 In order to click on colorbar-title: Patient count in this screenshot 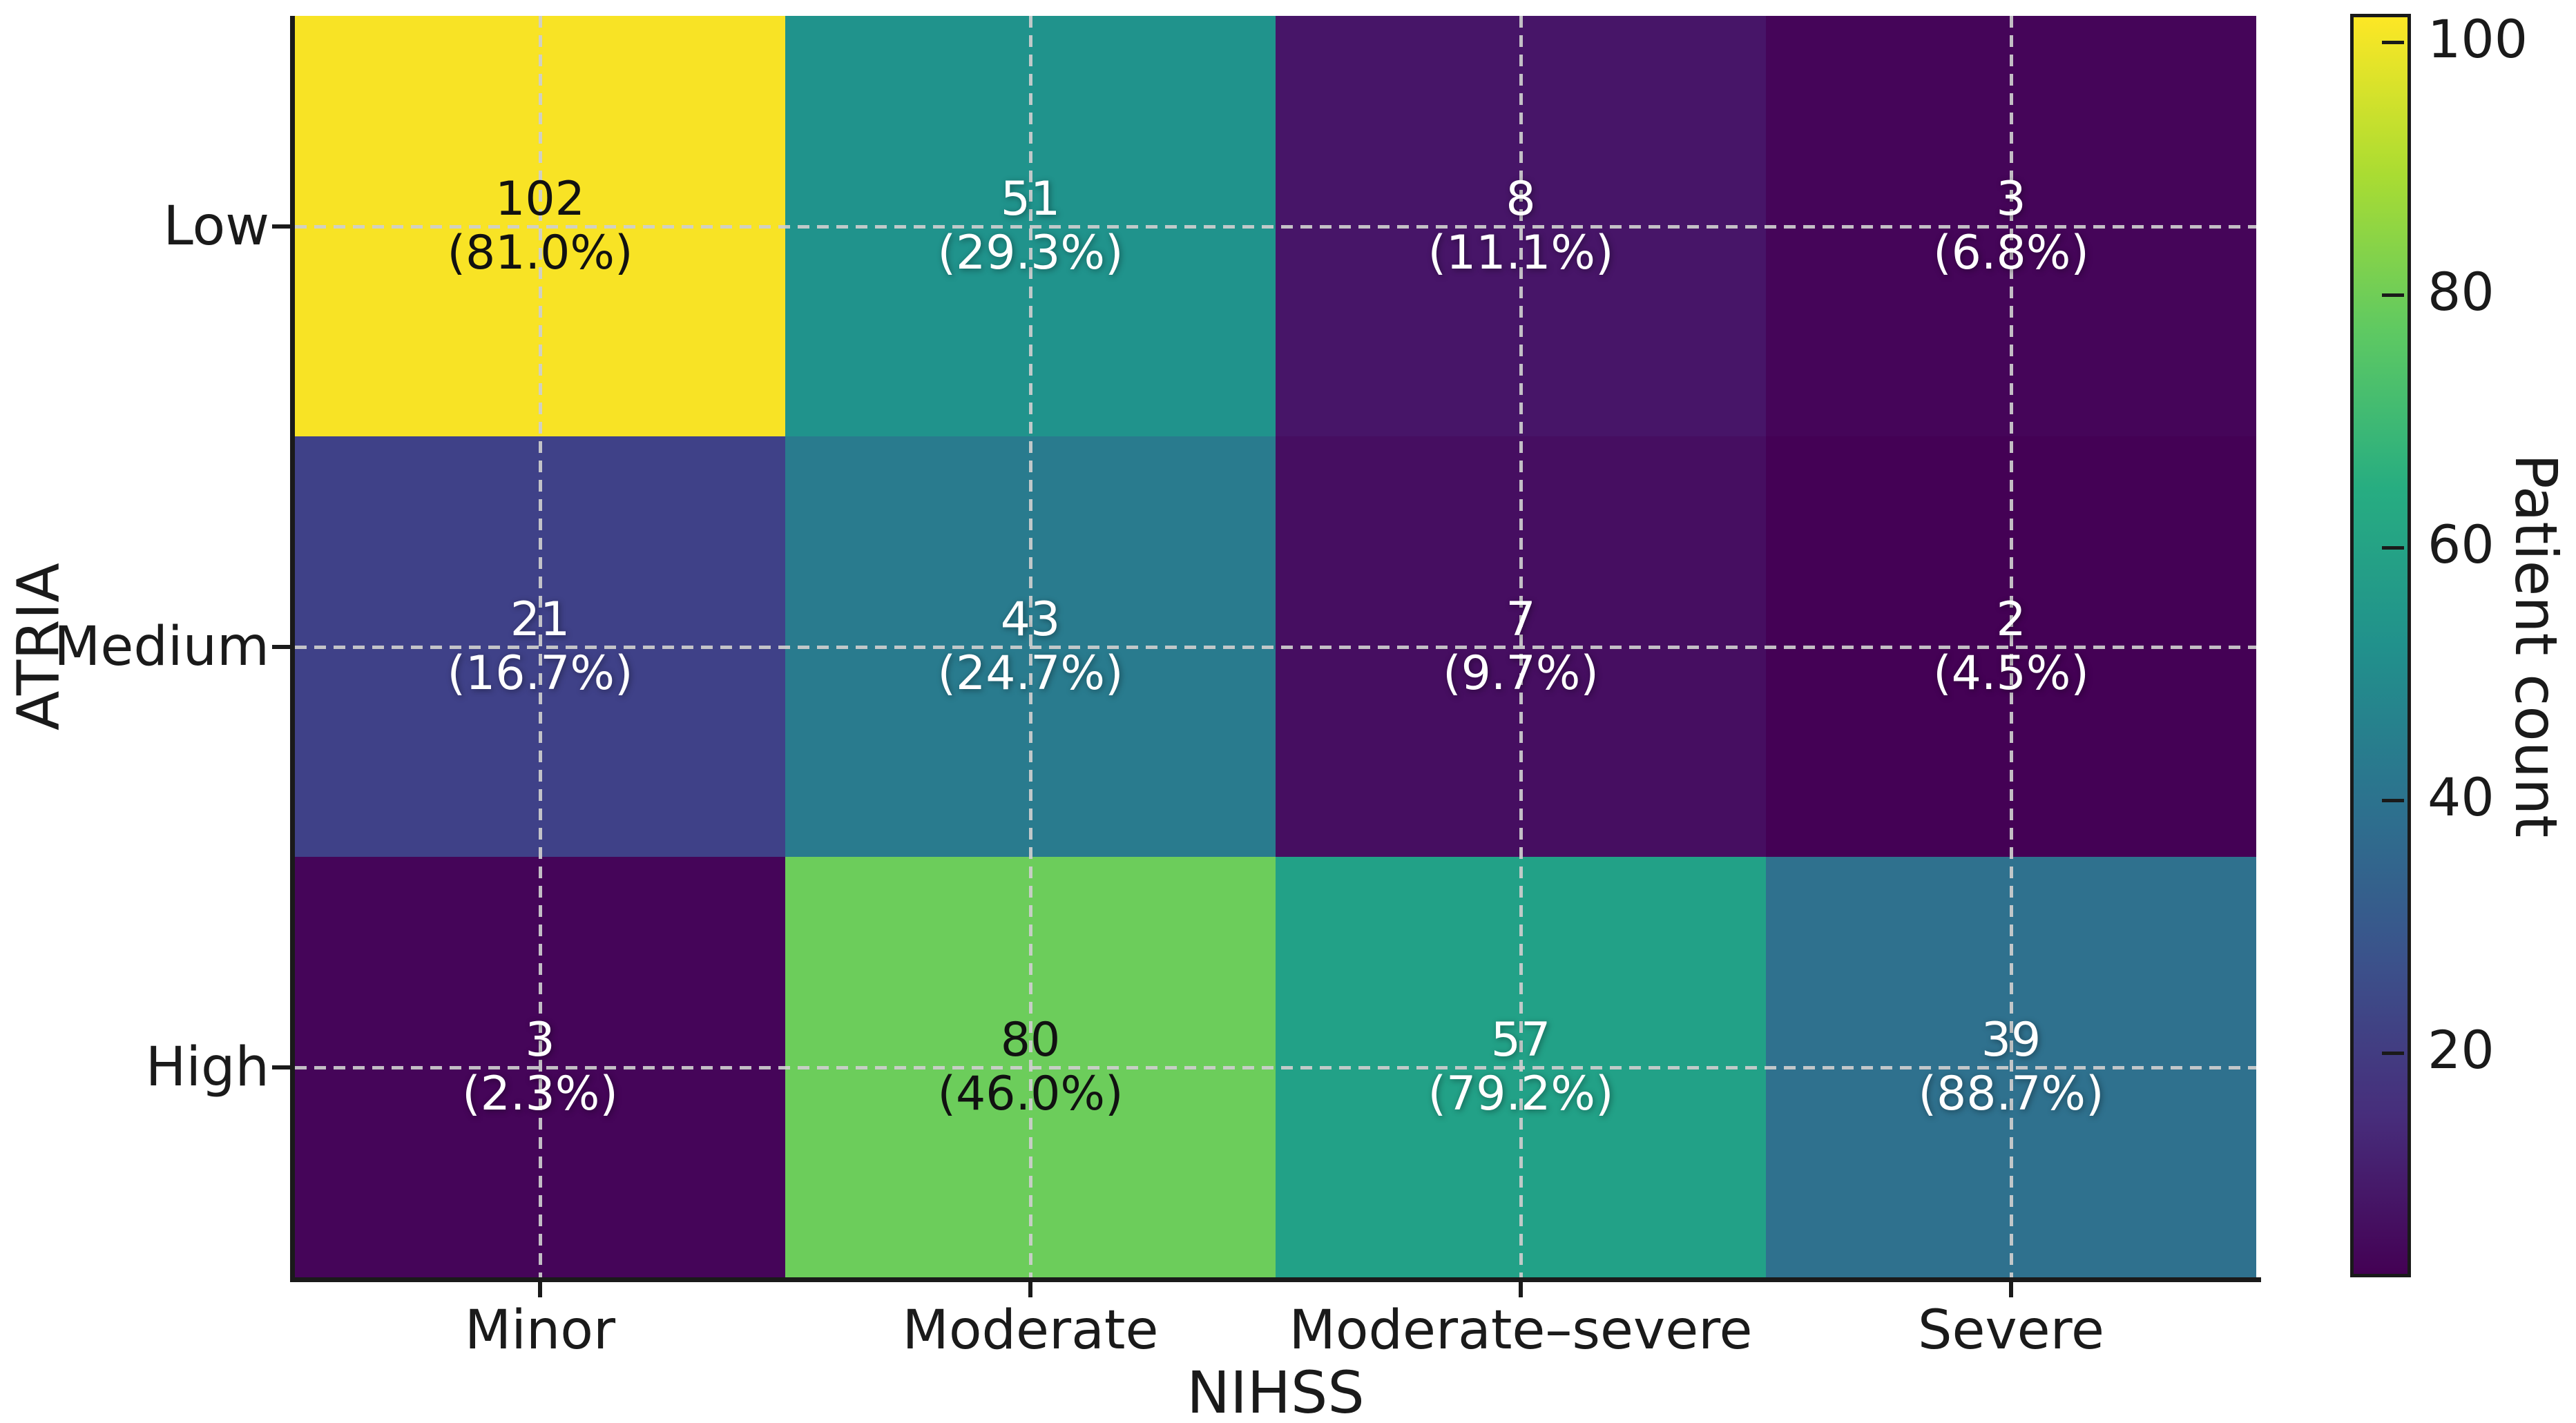, I will do `click(2536, 645)`.